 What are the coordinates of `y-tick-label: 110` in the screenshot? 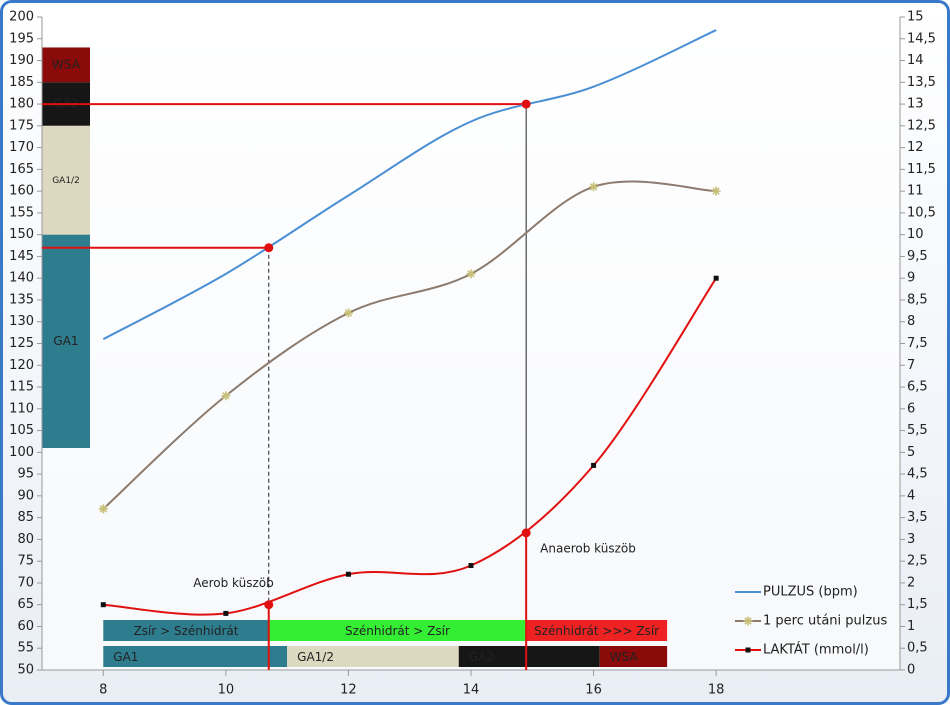 It's located at (21, 408).